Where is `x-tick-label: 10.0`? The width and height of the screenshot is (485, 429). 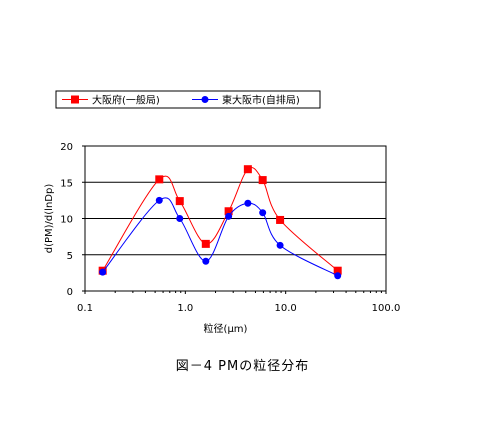 x-tick-label: 10.0 is located at coordinates (286, 308).